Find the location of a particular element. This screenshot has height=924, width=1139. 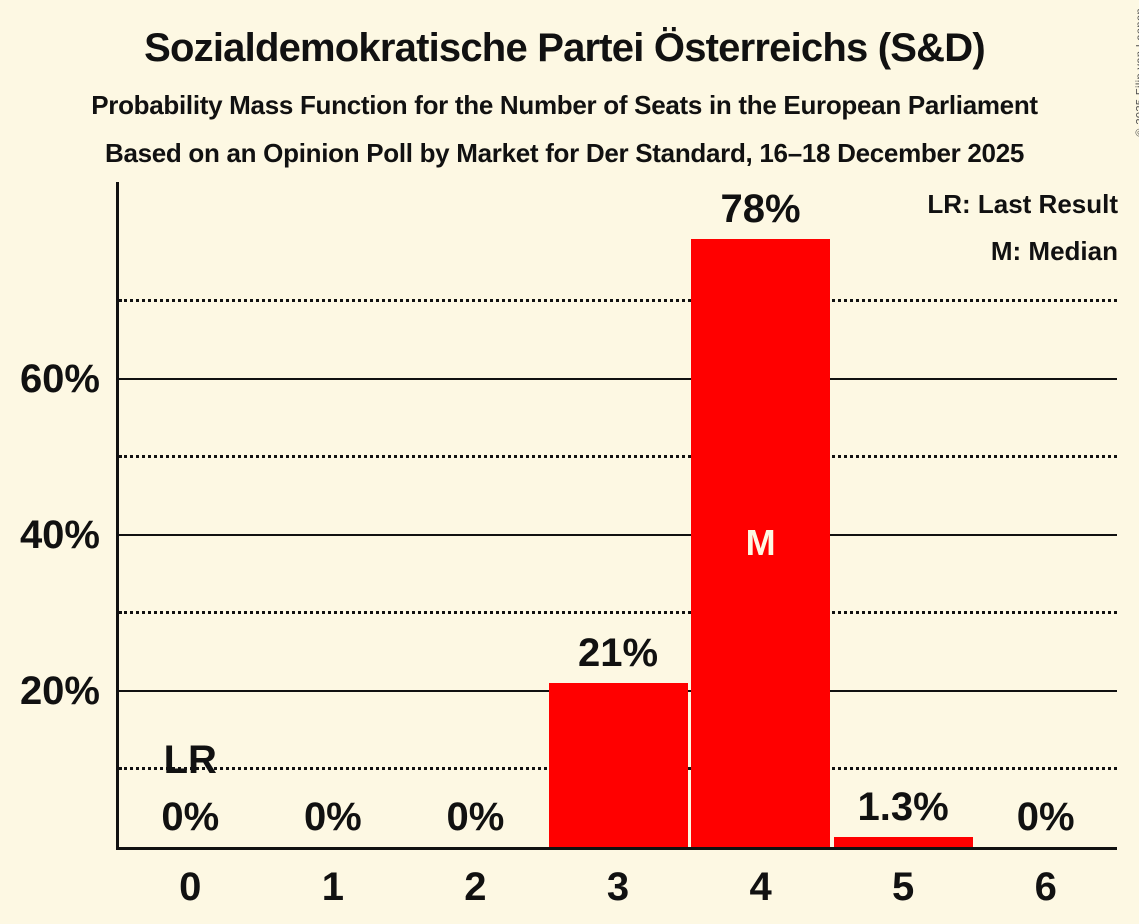

x-tick-label: 0 is located at coordinates (190, 887).